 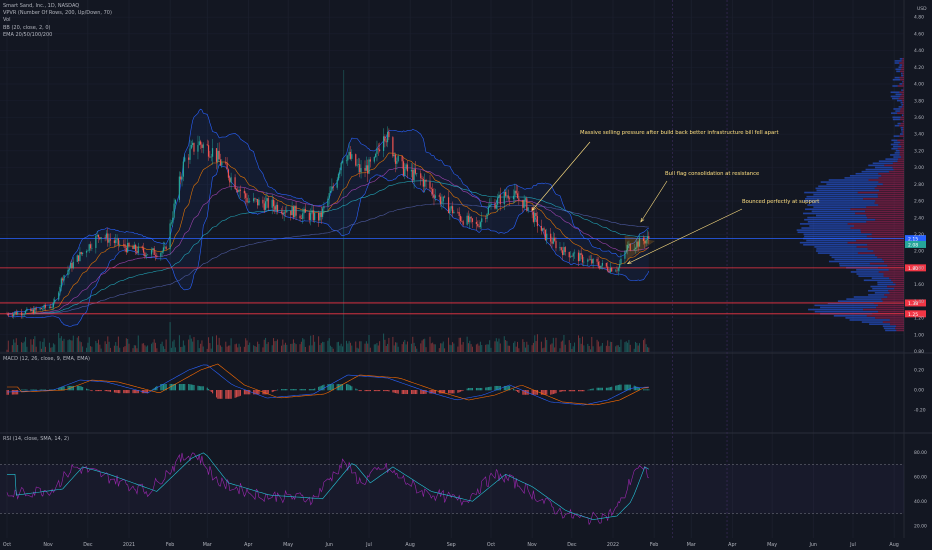 What do you see at coordinates (36, 439) in the screenshot?
I see `rsi-legend: RSI (14, close, SMA, 14, 2)` at bounding box center [36, 439].